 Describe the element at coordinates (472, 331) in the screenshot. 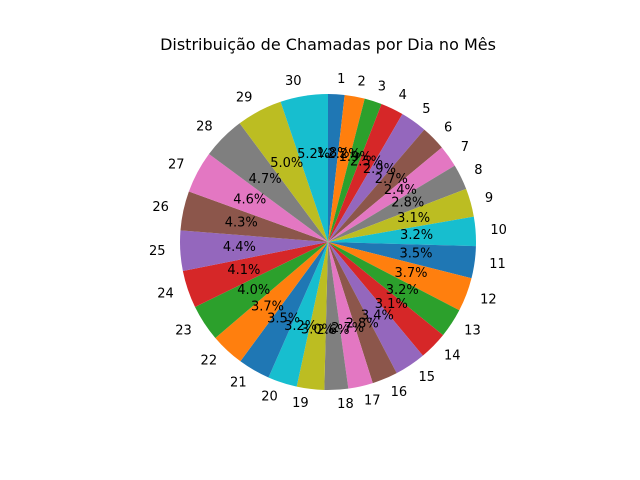

I see `category-label-day-13: 13` at that location.